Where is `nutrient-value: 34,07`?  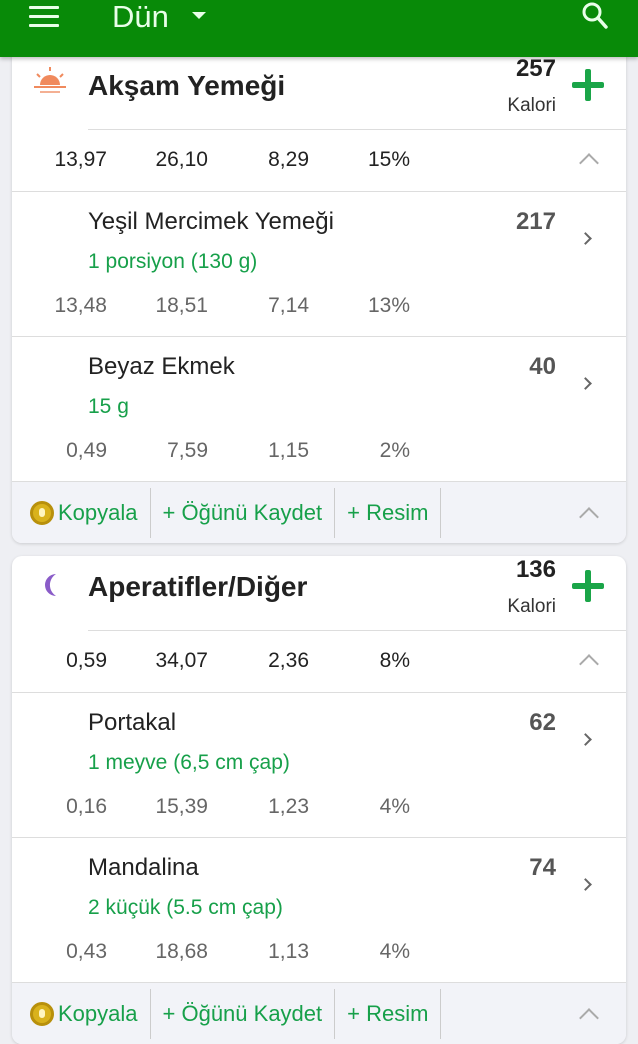 nutrient-value: 34,07 is located at coordinates (181, 660).